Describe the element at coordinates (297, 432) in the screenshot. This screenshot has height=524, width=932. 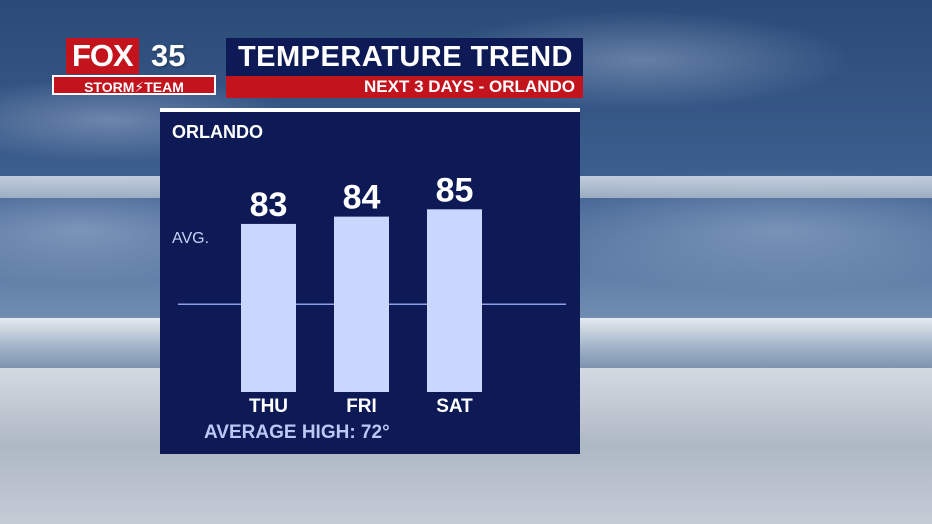
I see `average-high-footer: AVERAGE HIGH: 72°` at that location.